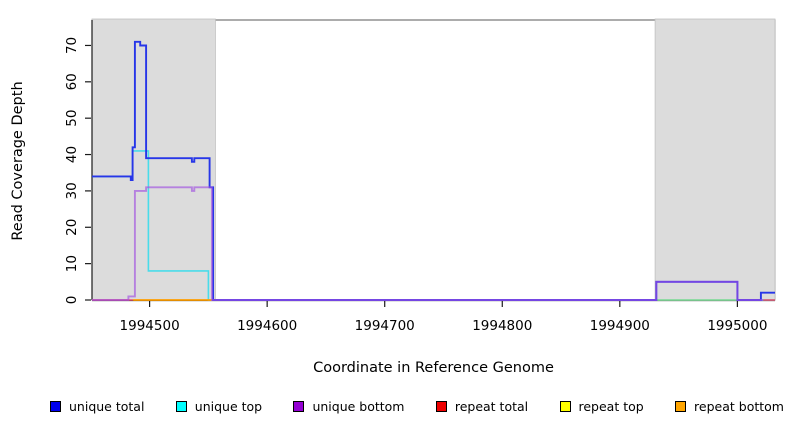 This screenshot has height=432, width=792. I want to click on legend-label: unique bottom, so click(358, 406).